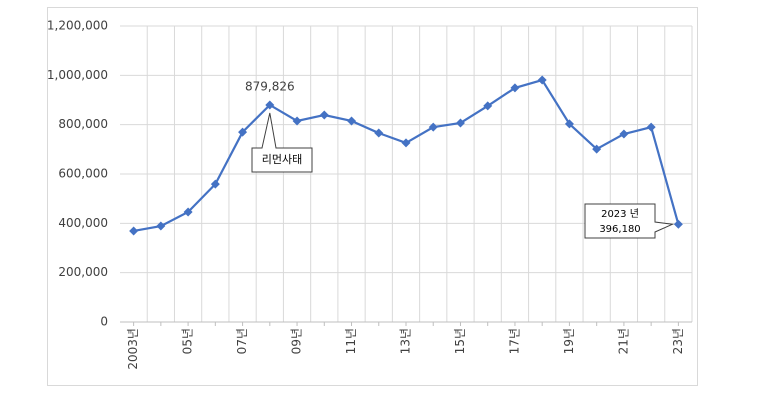  What do you see at coordinates (83, 124) in the screenshot?
I see `y-tick-label: 800,000` at bounding box center [83, 124].